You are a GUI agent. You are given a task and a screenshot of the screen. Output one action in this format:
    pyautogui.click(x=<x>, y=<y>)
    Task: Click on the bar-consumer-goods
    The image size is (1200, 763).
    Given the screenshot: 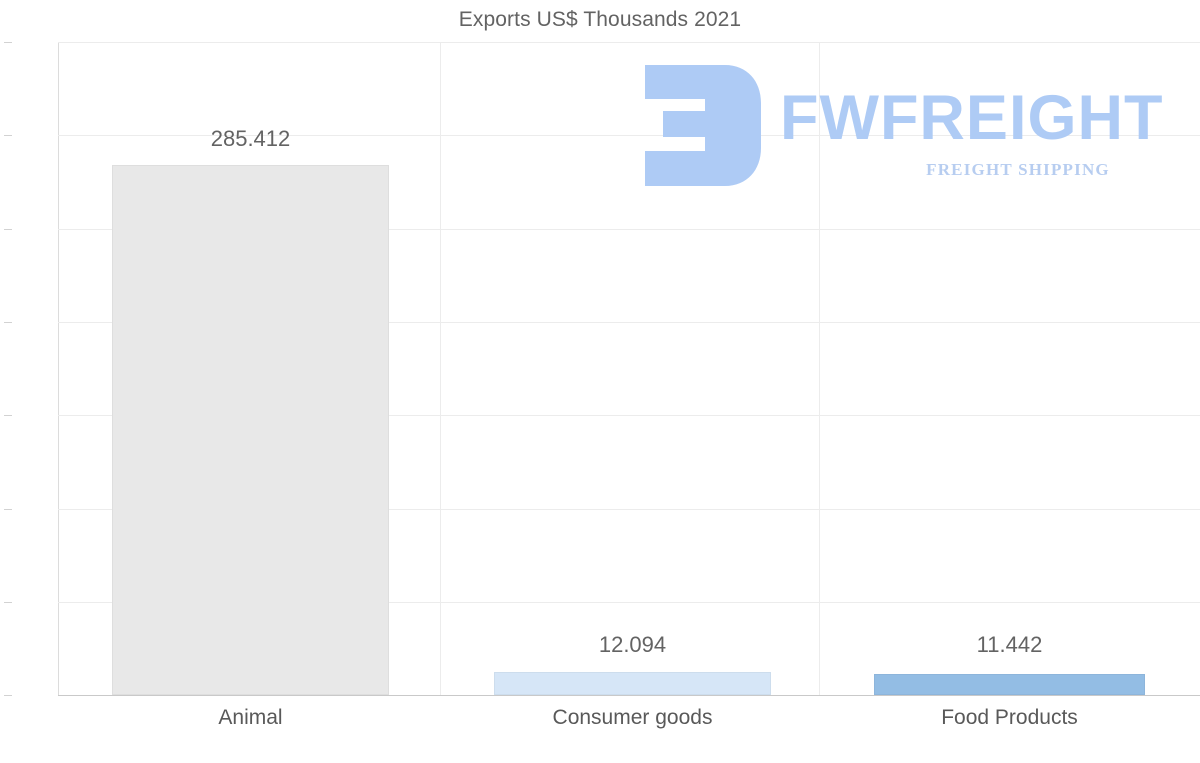 What is the action you would take?
    pyautogui.click(x=632, y=683)
    